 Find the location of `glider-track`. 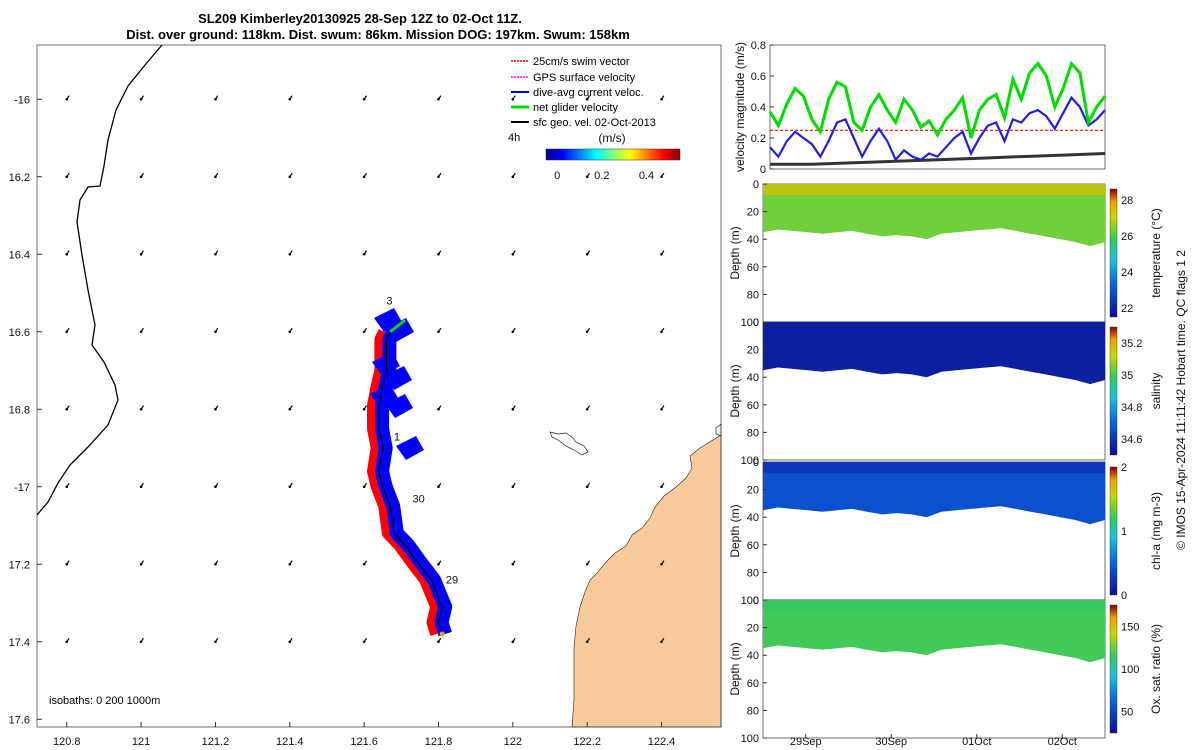

glider-track is located at coordinates (410, 472).